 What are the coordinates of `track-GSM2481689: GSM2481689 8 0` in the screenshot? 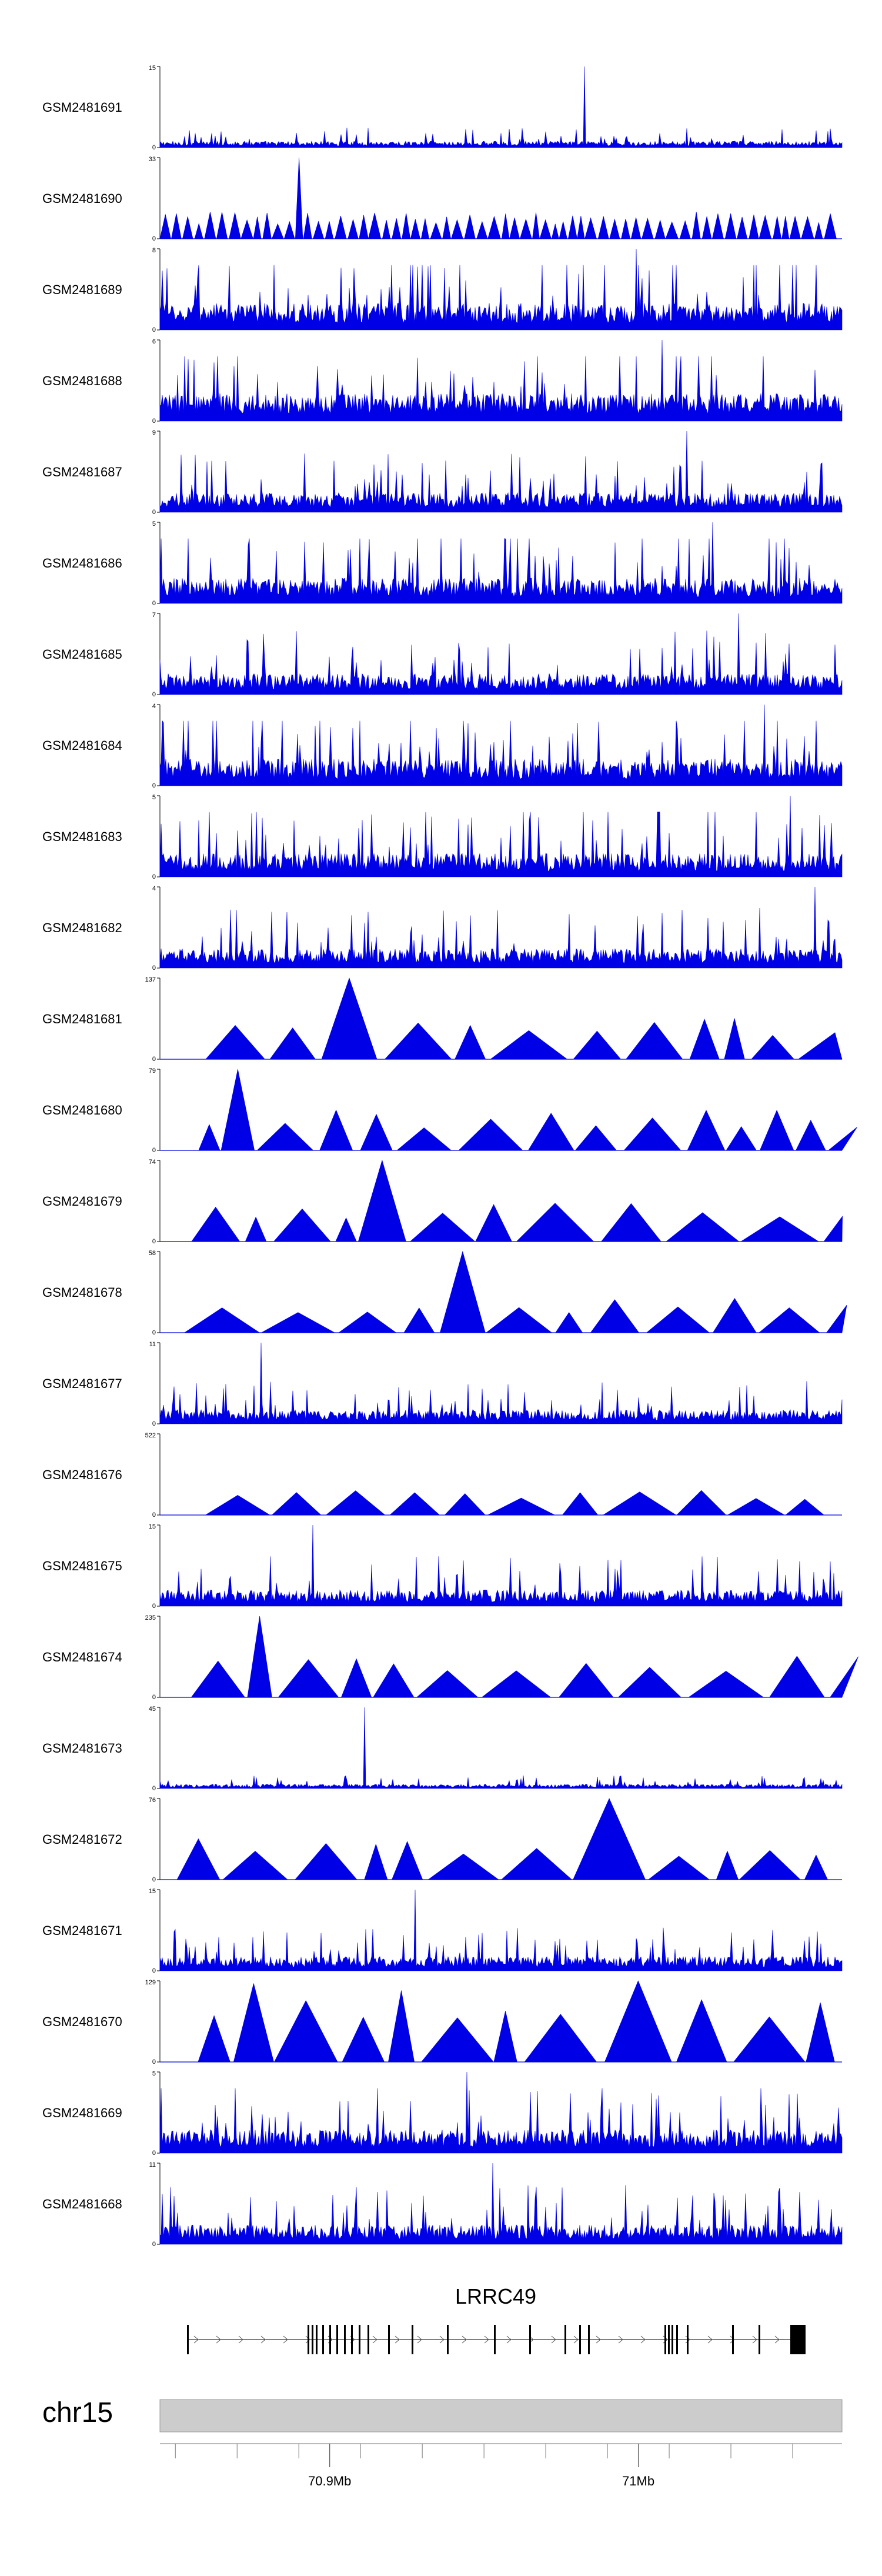 It's located at (442, 290).